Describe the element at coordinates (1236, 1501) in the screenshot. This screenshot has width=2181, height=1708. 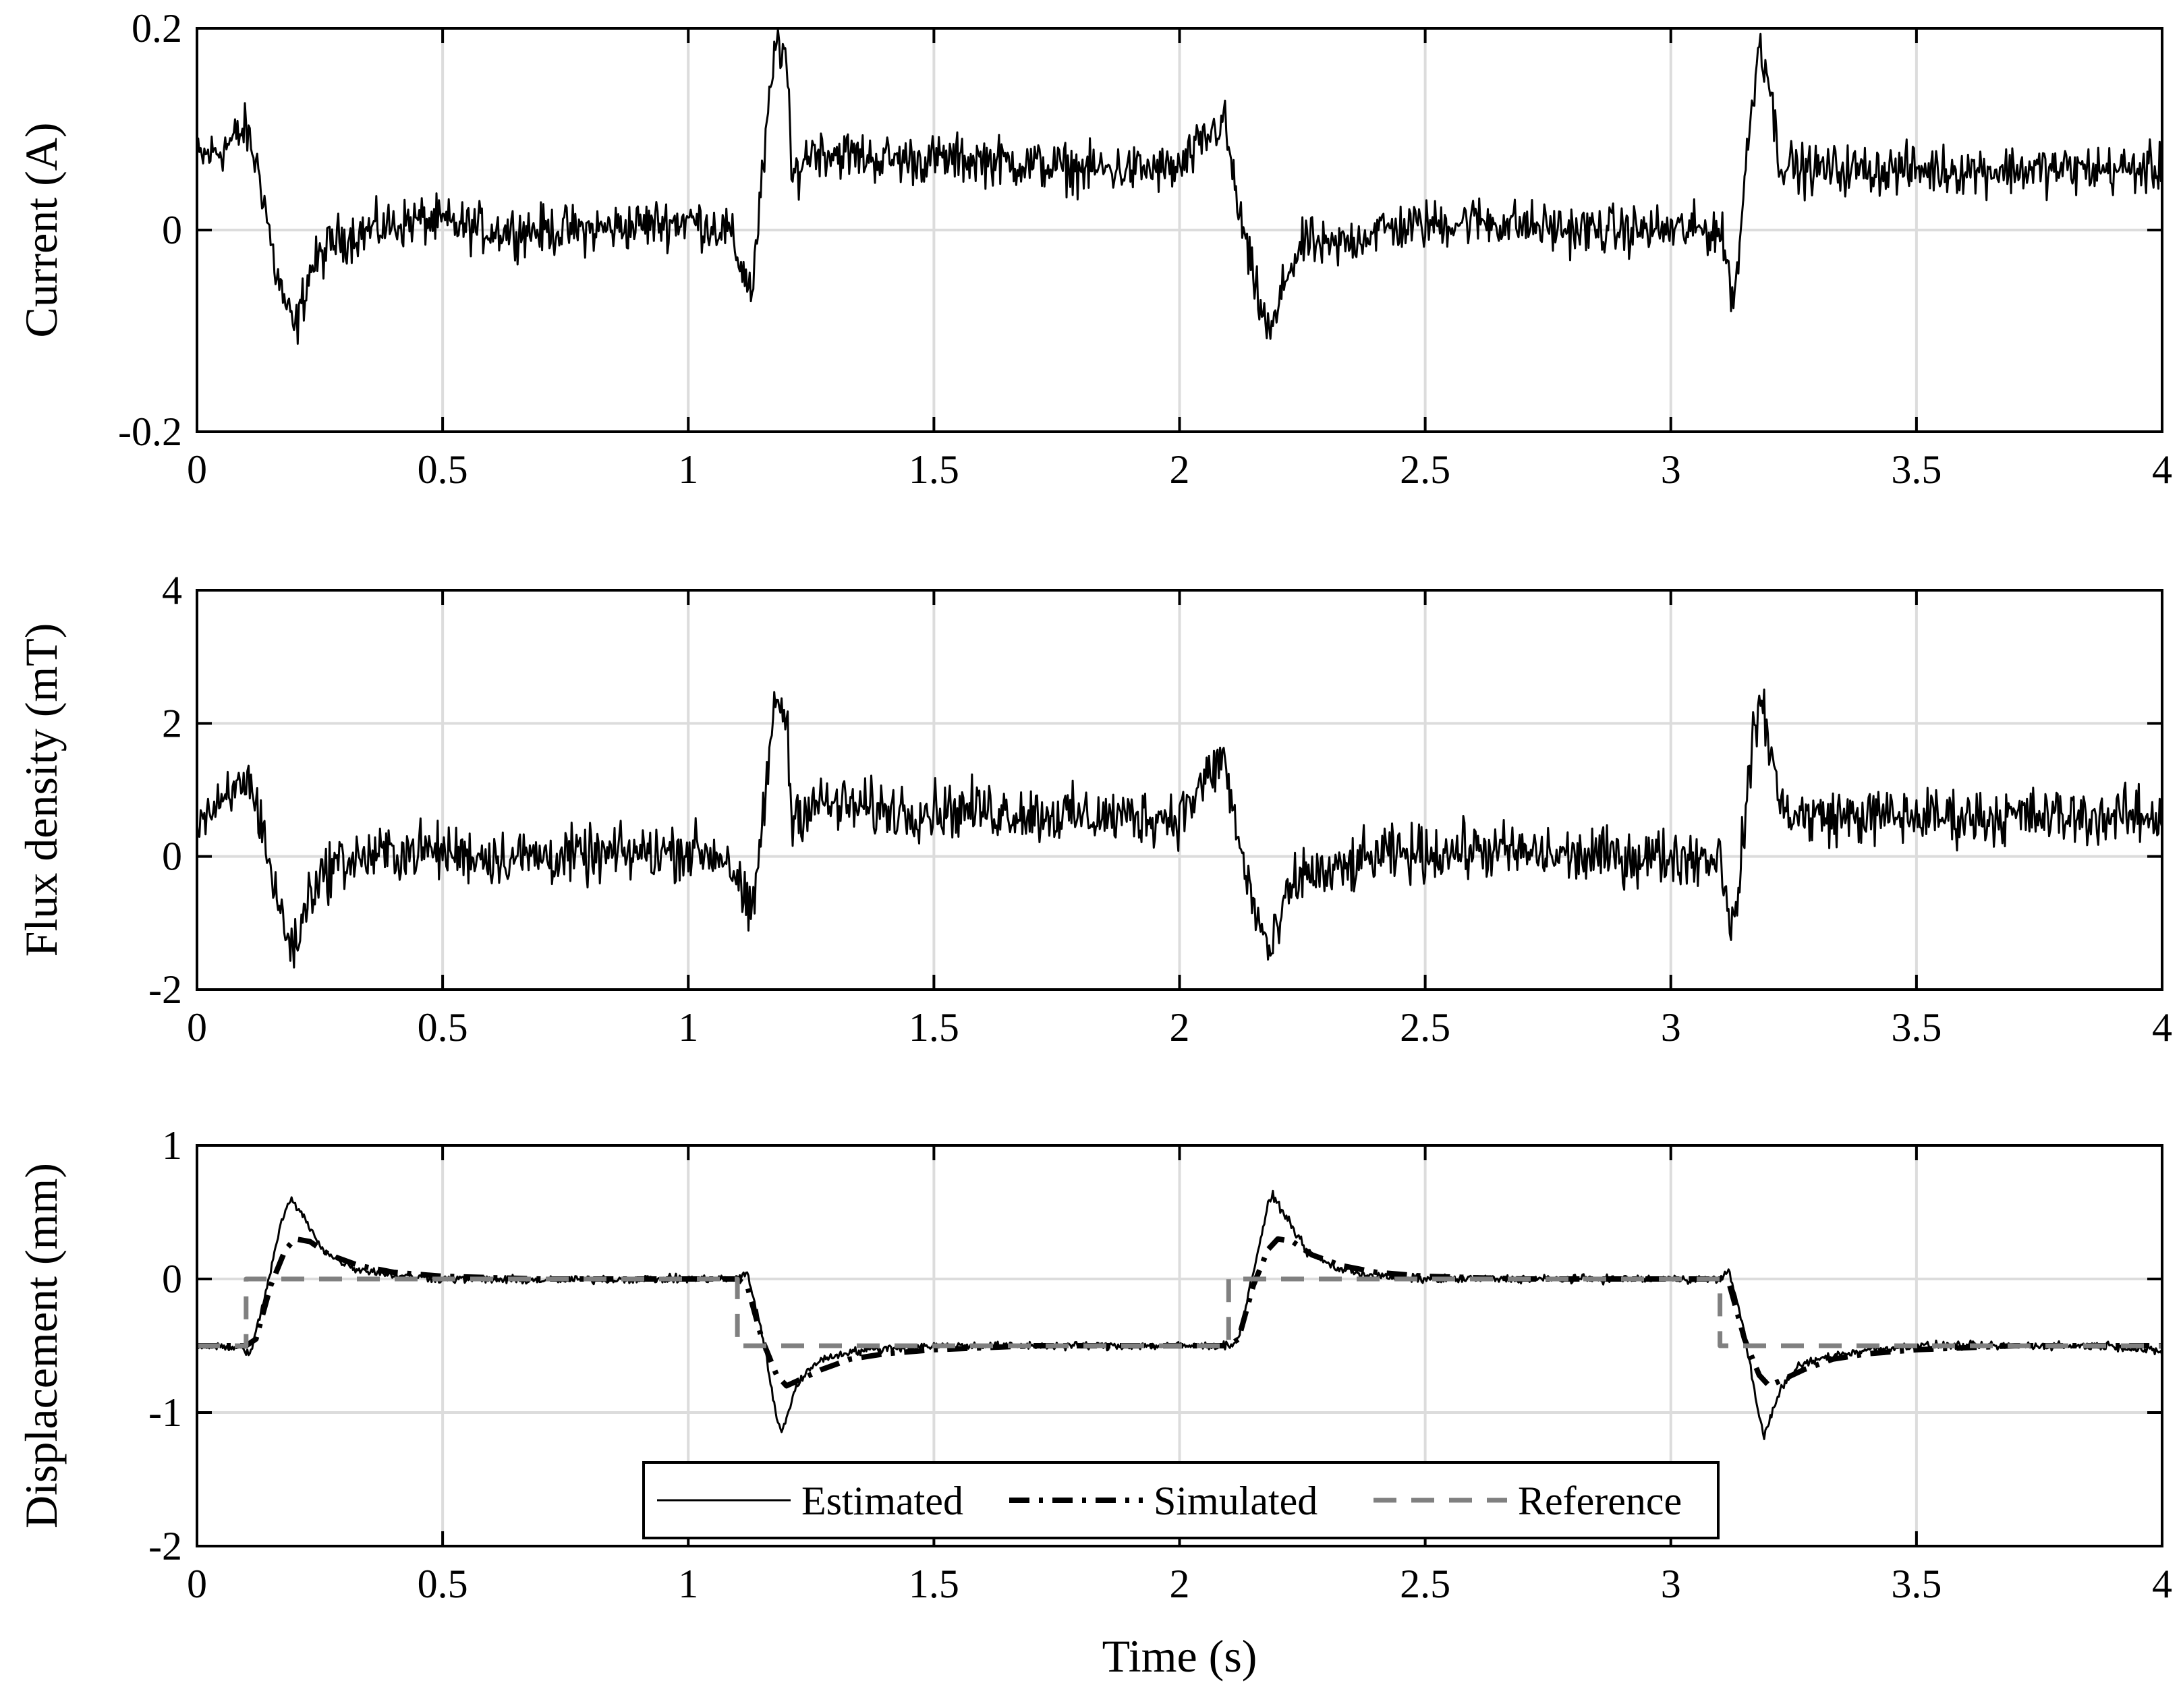
I see `legend-label-simulated: Simulated` at that location.